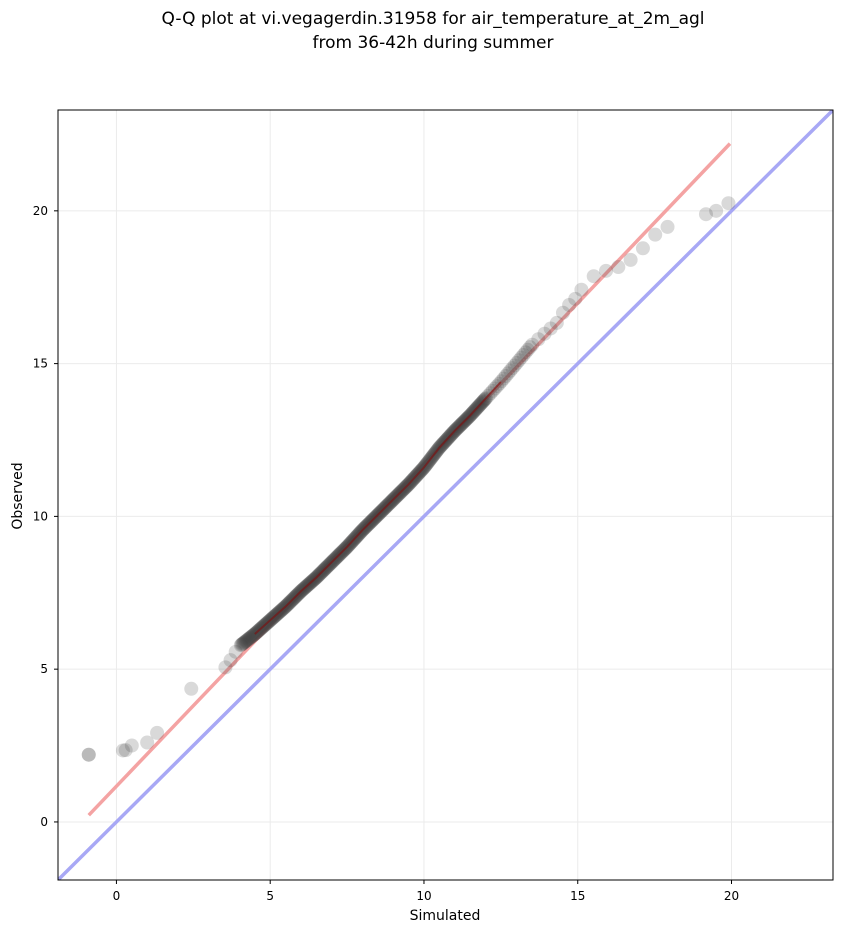 This screenshot has height=934, width=843. Describe the element at coordinates (433, 43) in the screenshot. I see `chart-subtitle: from 36-42h during summer` at that location.